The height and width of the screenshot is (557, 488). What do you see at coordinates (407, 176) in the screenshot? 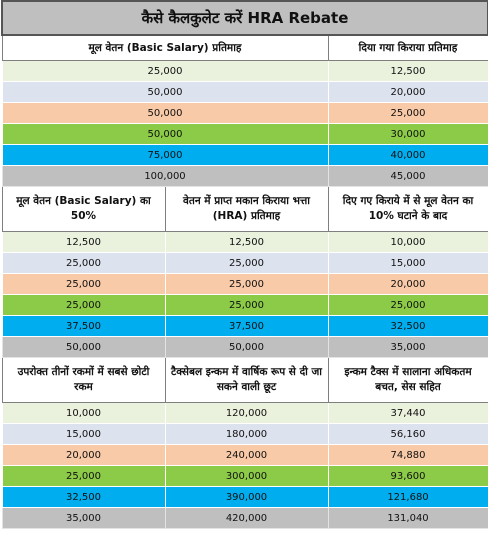
I see `cell: 45,000` at bounding box center [407, 176].